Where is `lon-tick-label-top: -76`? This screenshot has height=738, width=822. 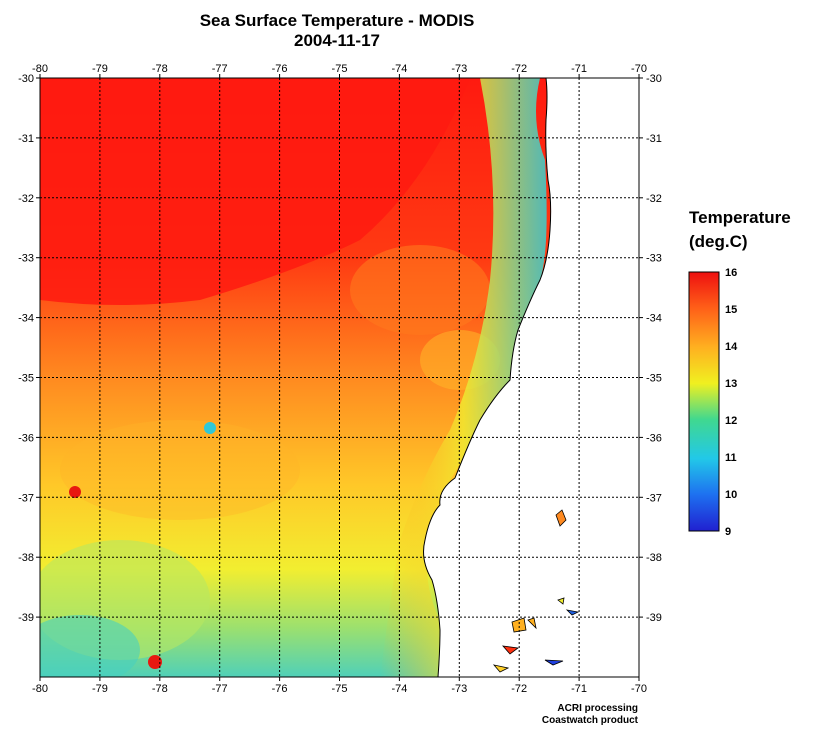 lon-tick-label-top: -76 is located at coordinates (280, 69).